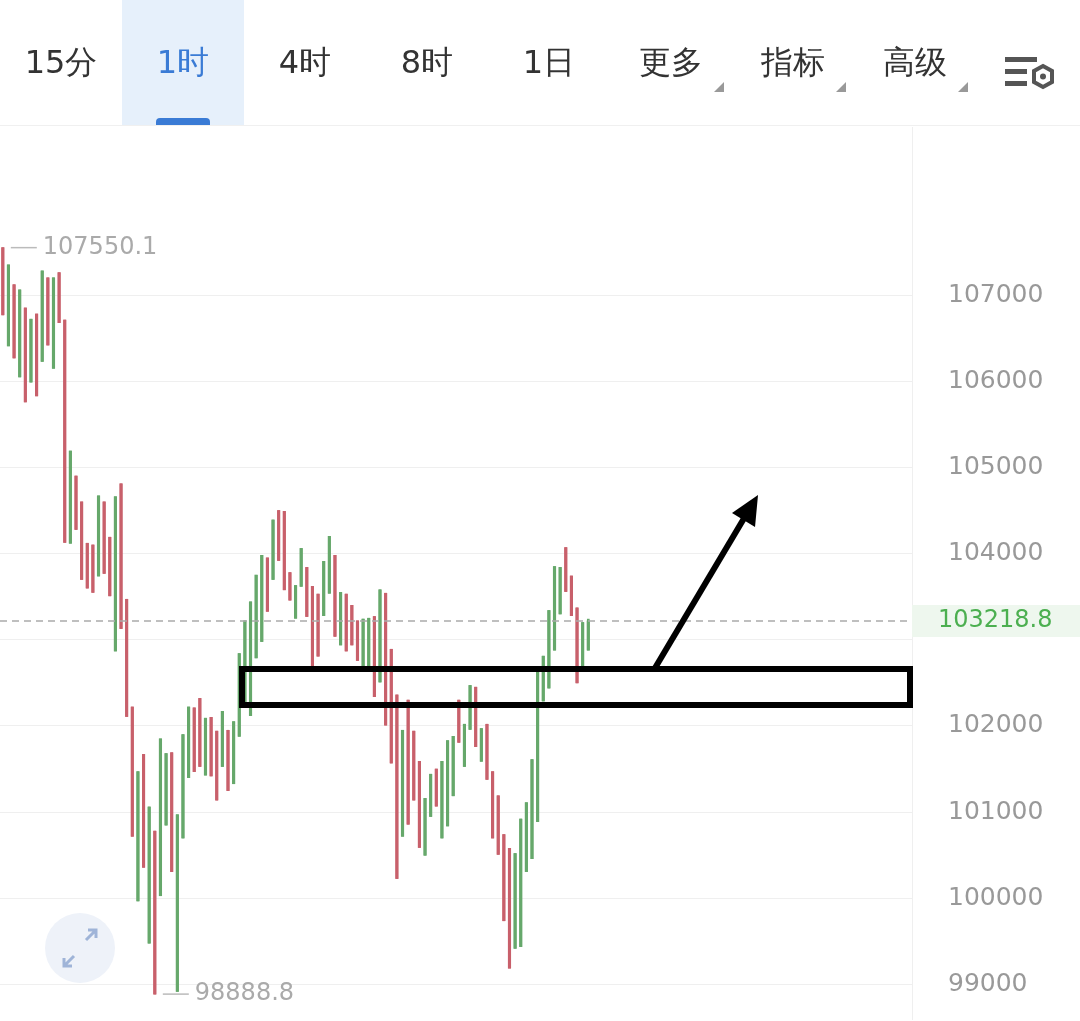 The width and height of the screenshot is (1080, 1021). I want to click on text: 4时, so click(305, 62).